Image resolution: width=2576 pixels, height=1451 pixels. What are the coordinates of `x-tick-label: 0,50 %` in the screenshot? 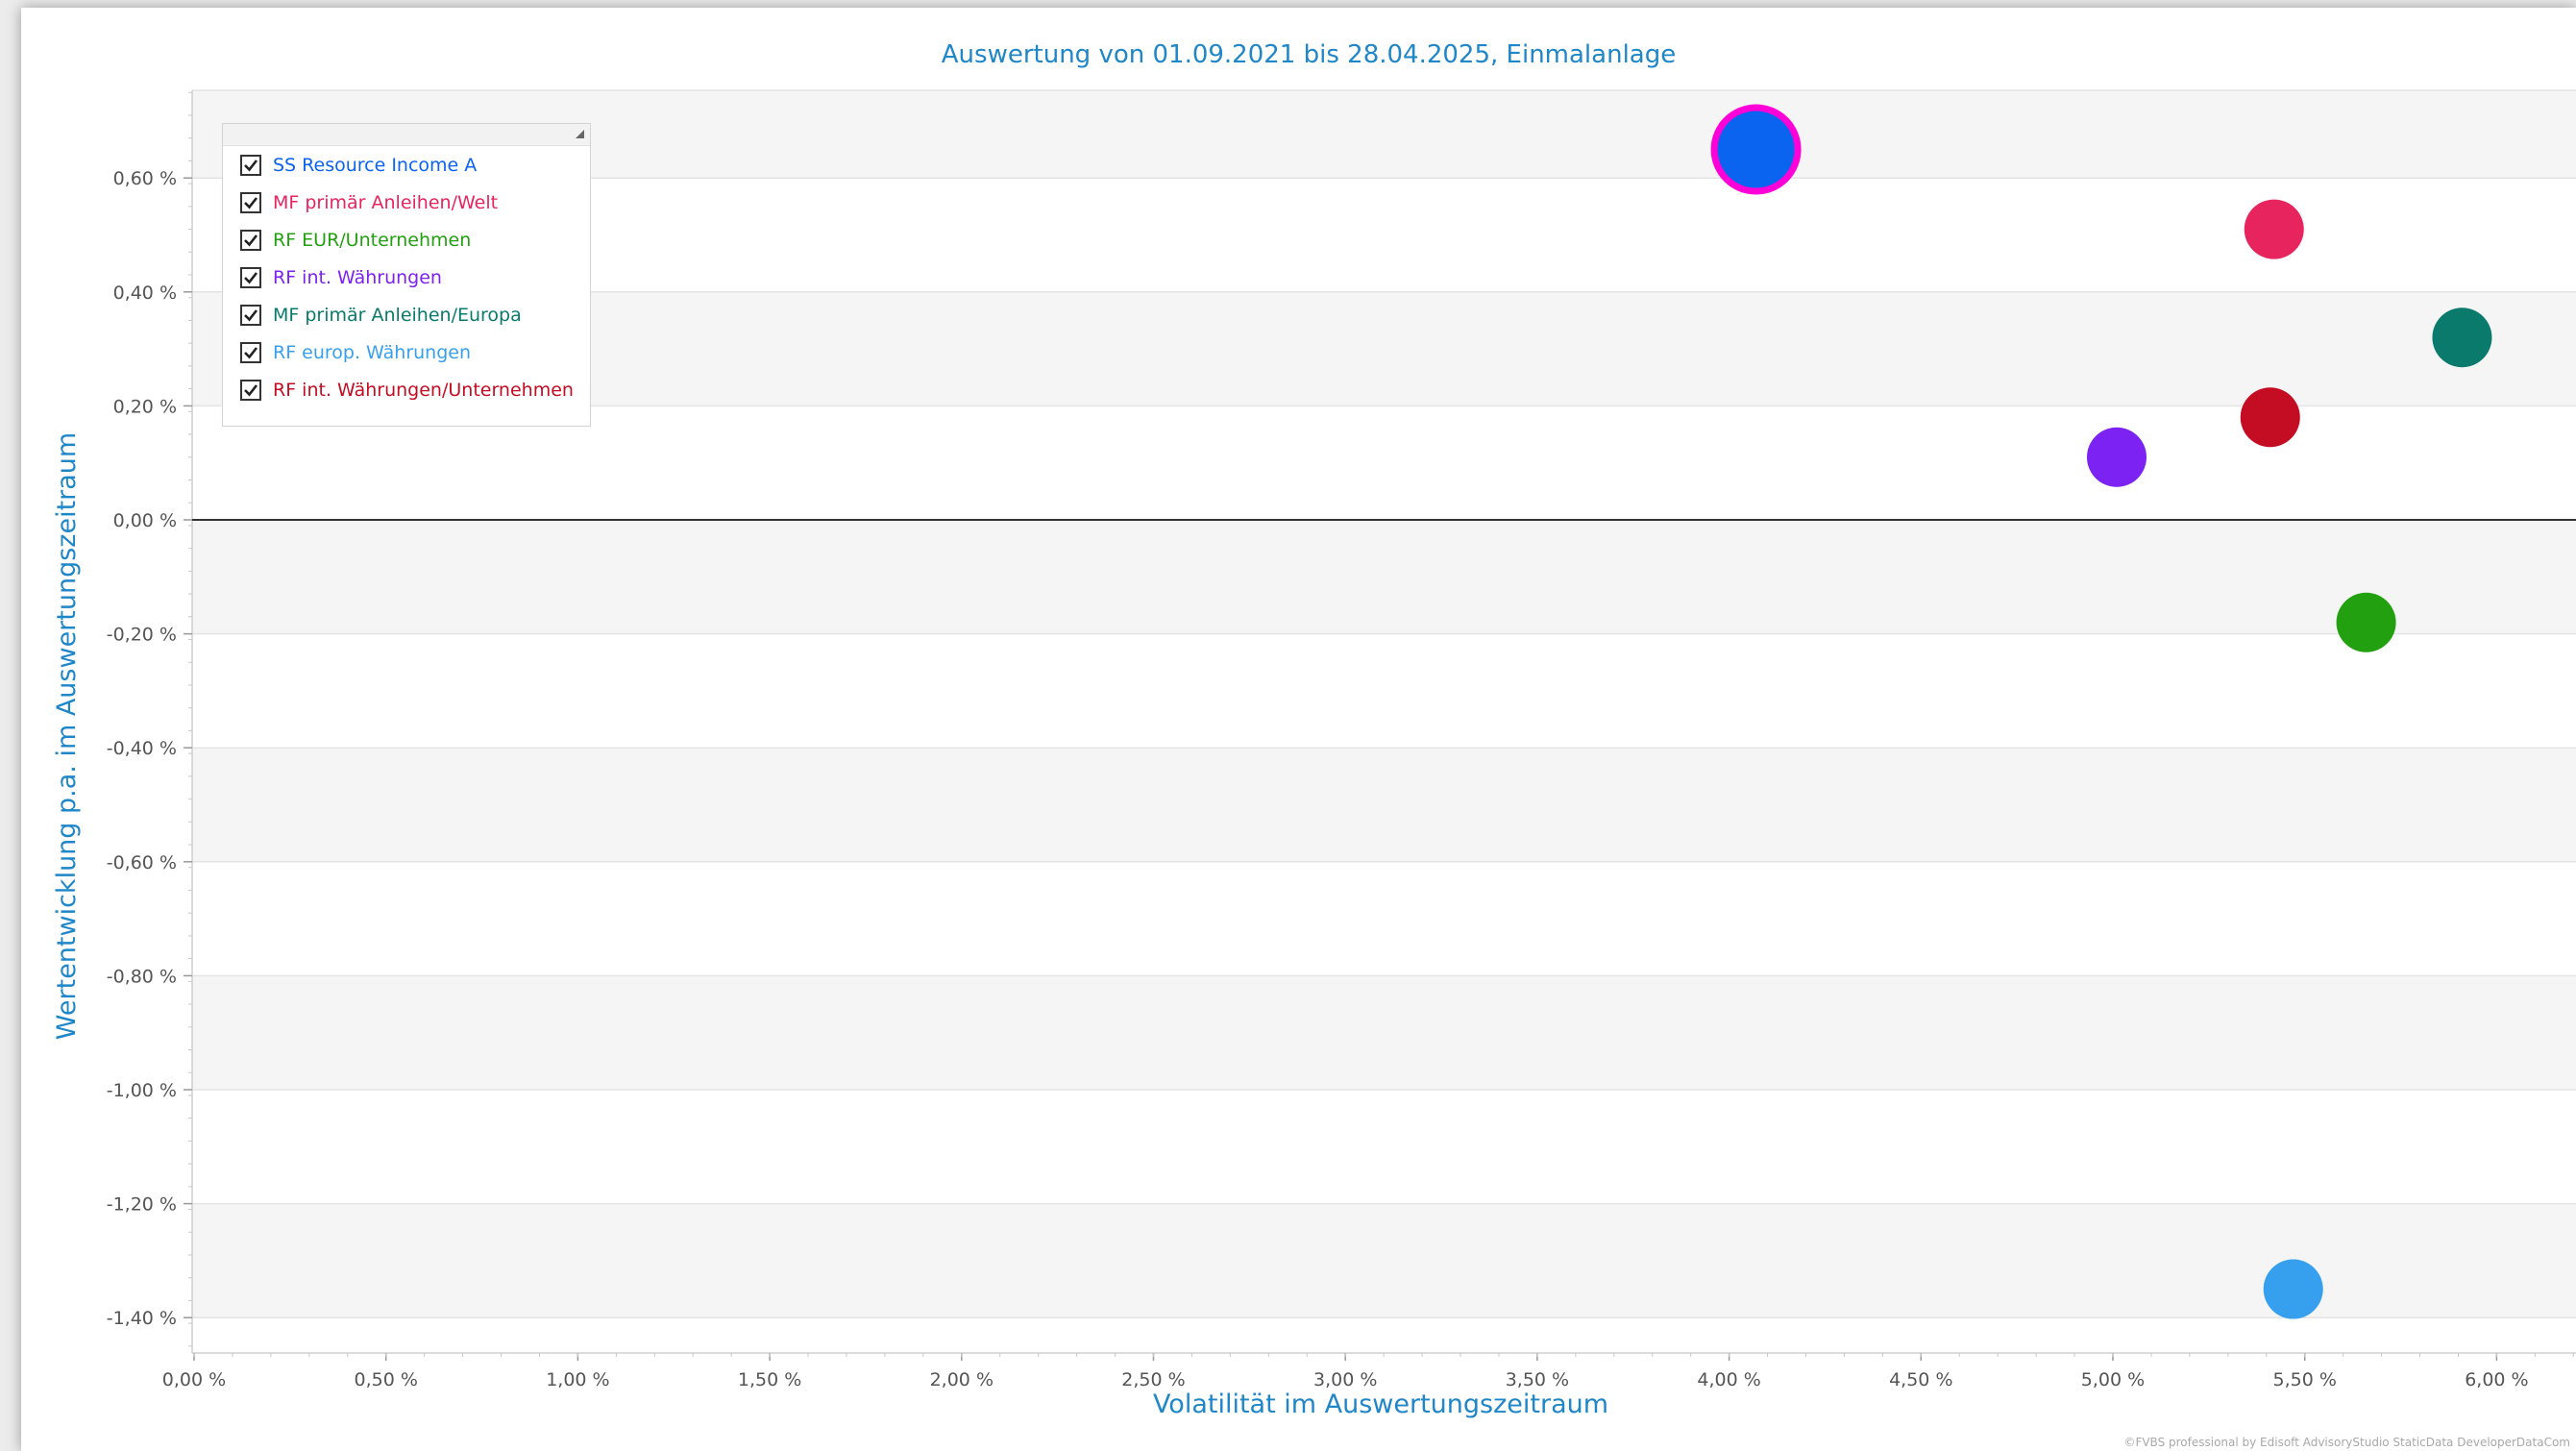 It's located at (385, 1379).